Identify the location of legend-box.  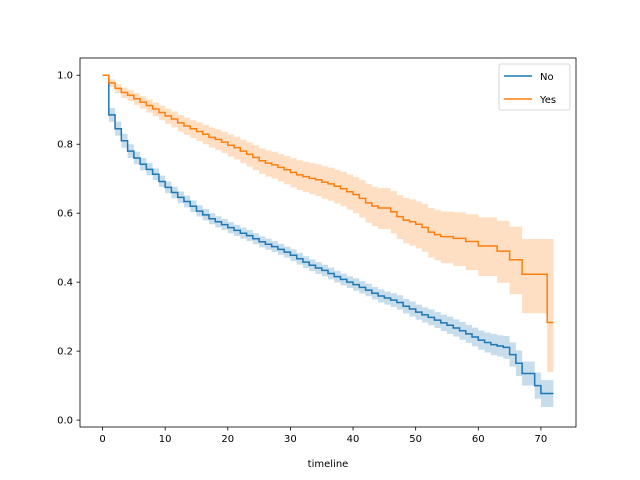
(534, 87).